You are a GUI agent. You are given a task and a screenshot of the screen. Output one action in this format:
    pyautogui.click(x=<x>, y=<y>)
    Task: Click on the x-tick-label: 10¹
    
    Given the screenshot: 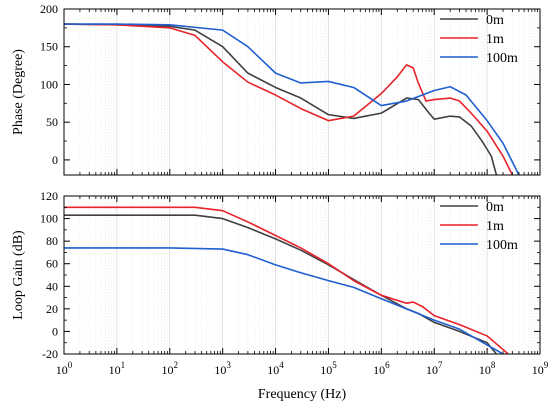 What is the action you would take?
    pyautogui.click(x=117, y=368)
    